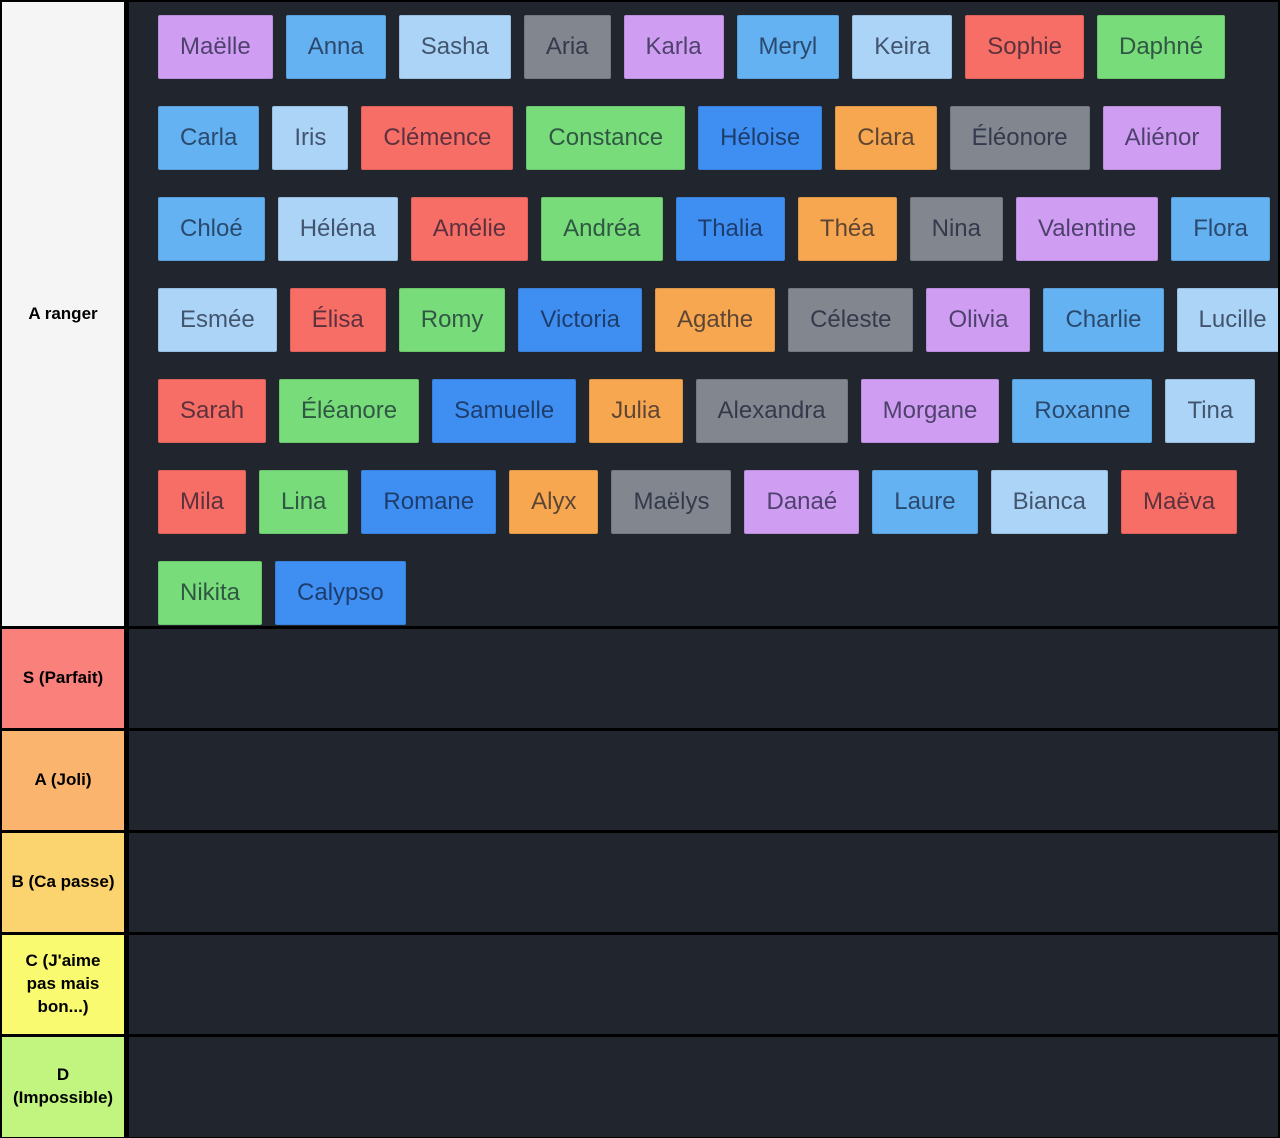 This screenshot has height=1138, width=1280. What do you see at coordinates (437, 138) in the screenshot?
I see `name-tile: Clémence` at bounding box center [437, 138].